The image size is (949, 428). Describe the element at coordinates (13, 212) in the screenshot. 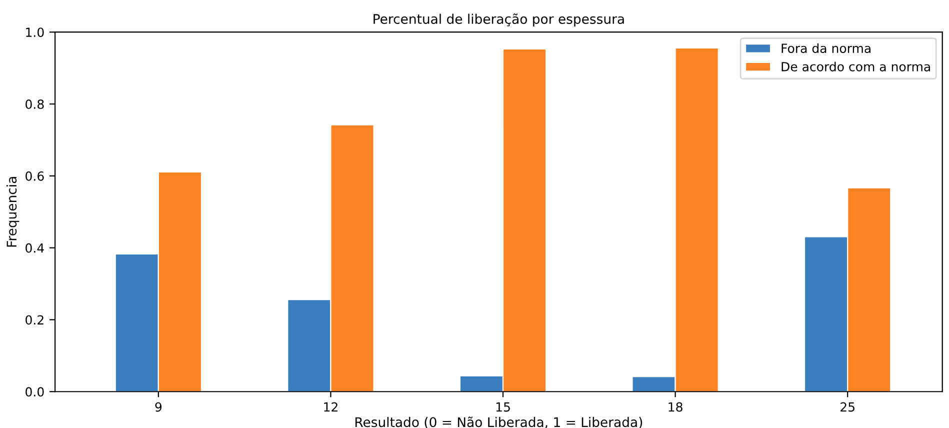

I see `y-axis-title: Frequencia` at that location.